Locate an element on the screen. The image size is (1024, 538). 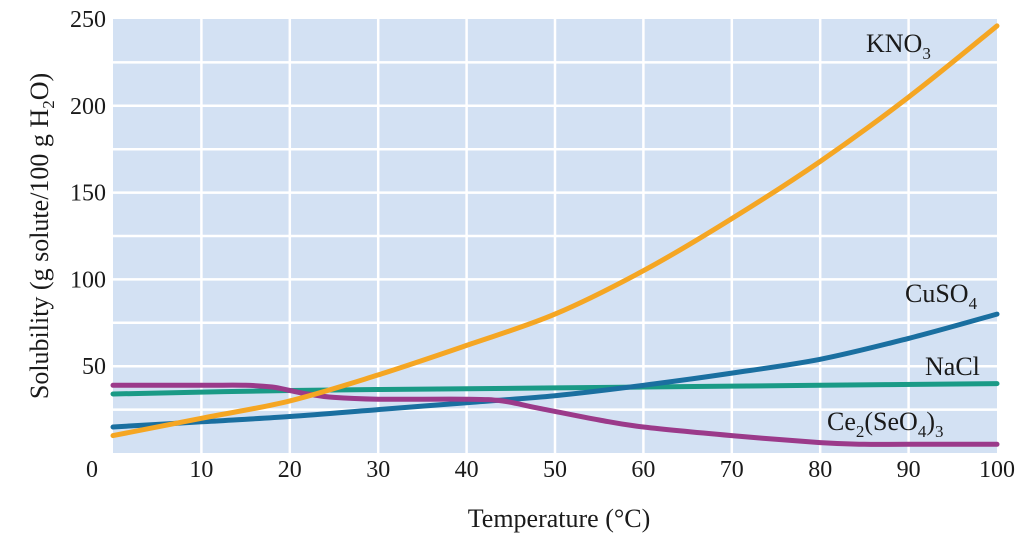
x-tick-label: 20 is located at coordinates (290, 470).